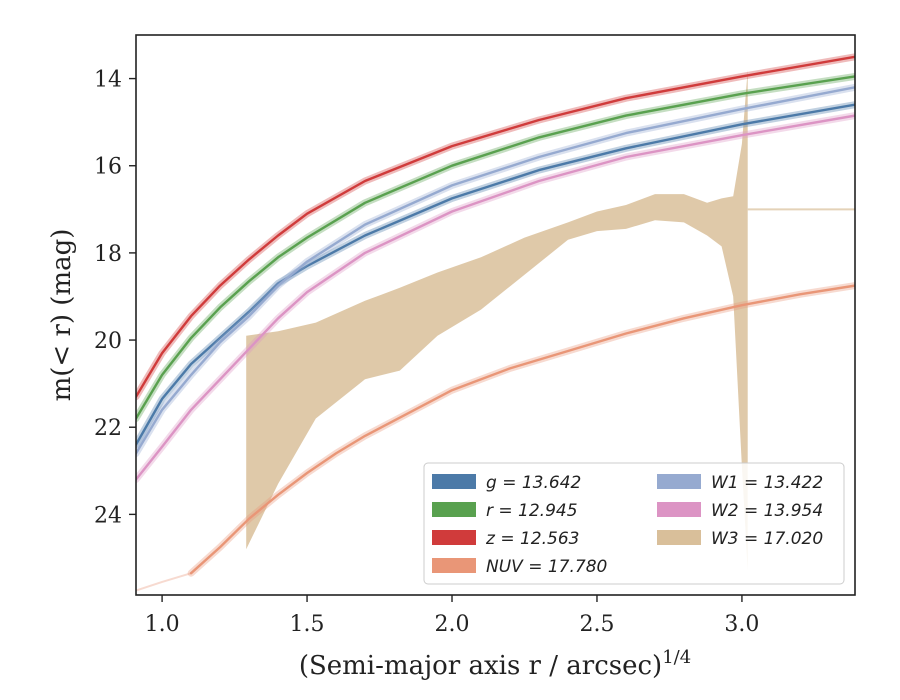  Describe the element at coordinates (767, 483) in the screenshot. I see `legend-label-w1-13-422: W1 = 13.422` at that location.